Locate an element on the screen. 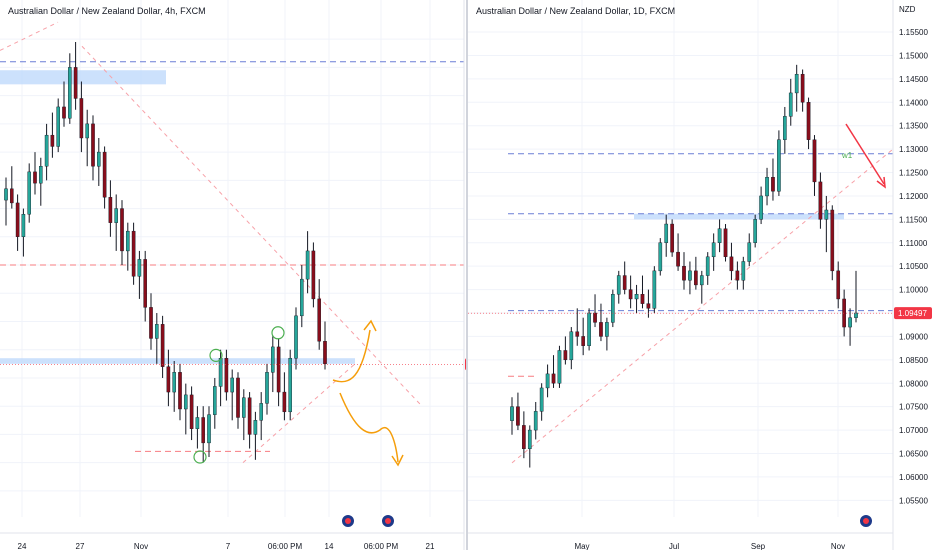  price-tick-label: 1.15500 is located at coordinates (913, 32).